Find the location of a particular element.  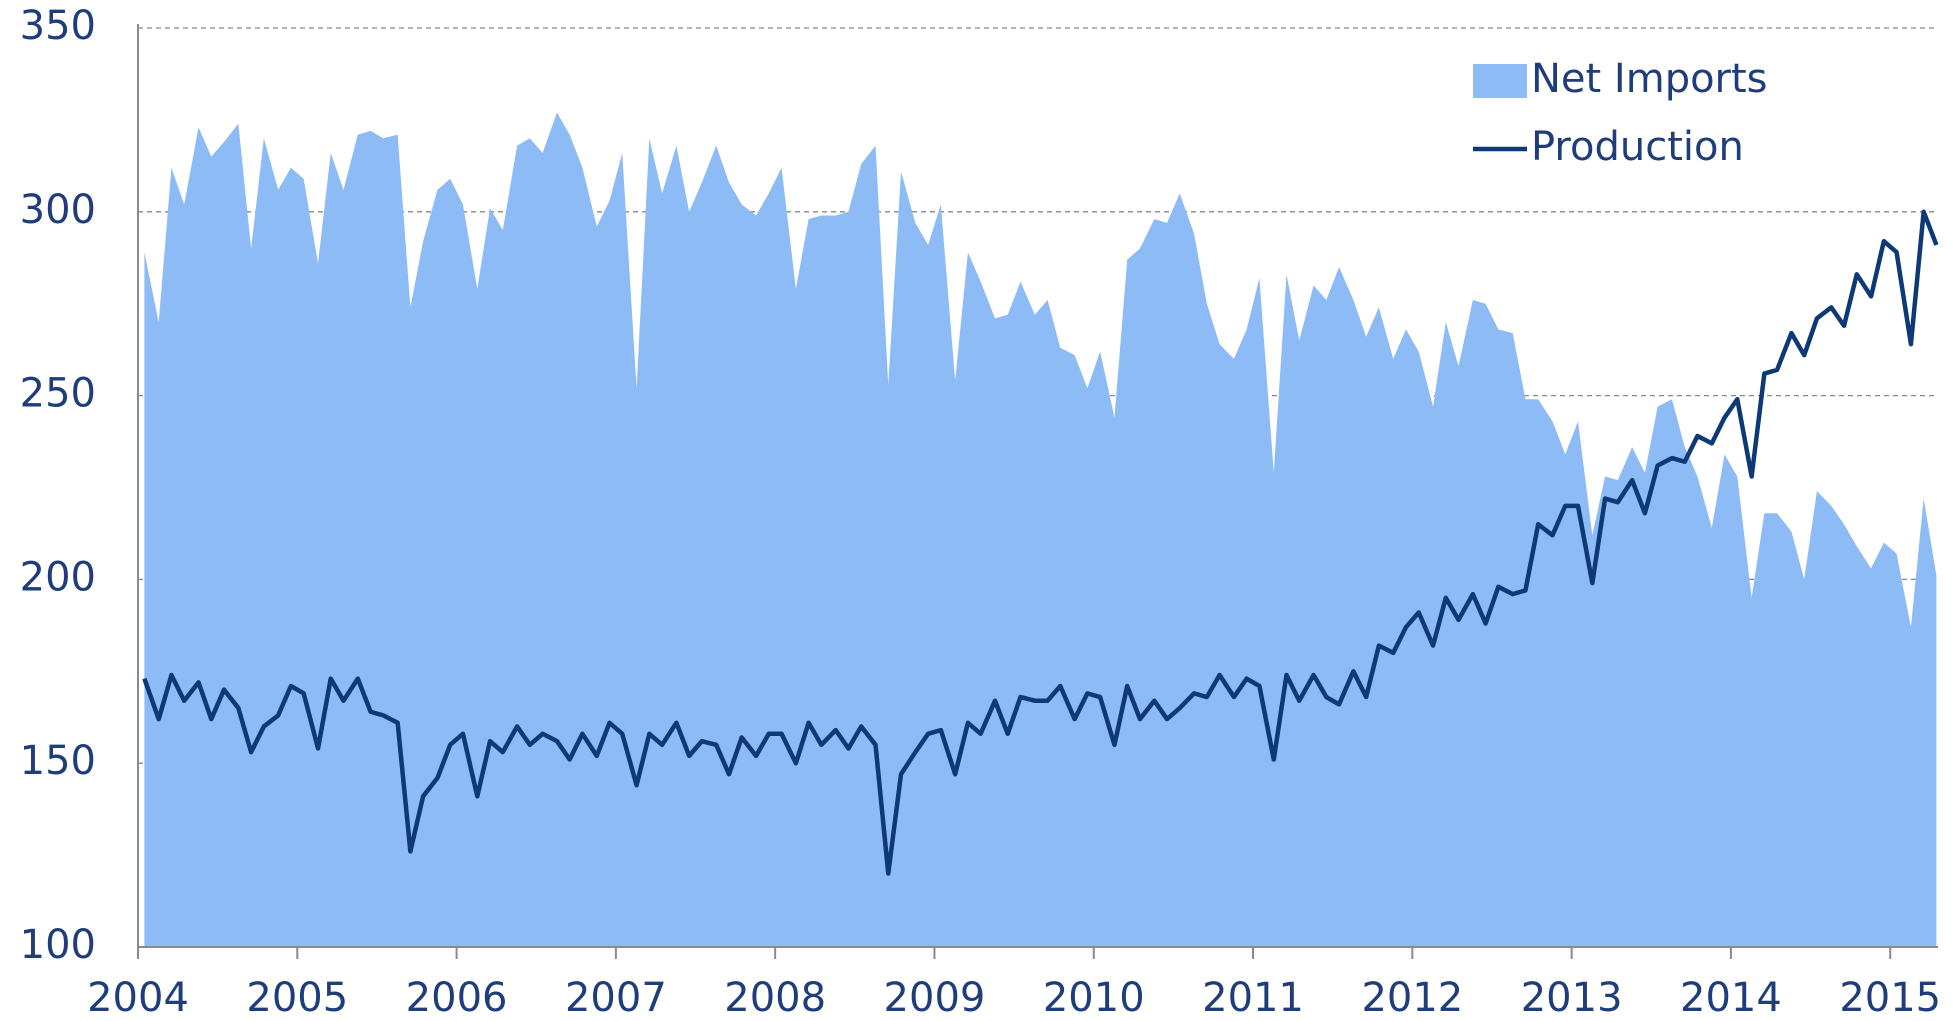

x-tick-label: 2007 is located at coordinates (616, 998).